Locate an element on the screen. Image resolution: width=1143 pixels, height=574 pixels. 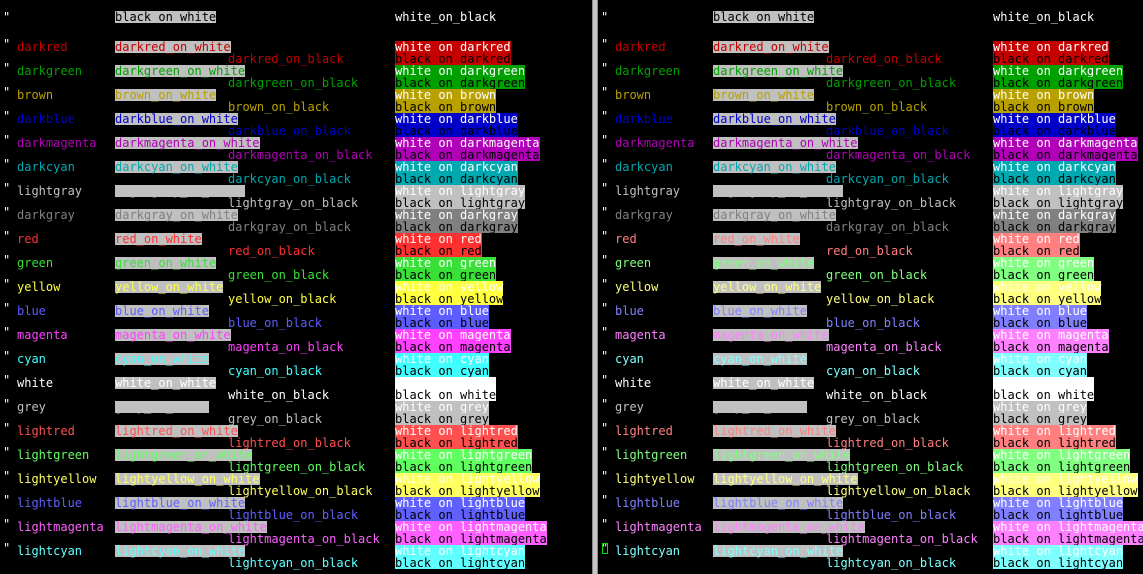
color-name-lightblue: lightblue is located at coordinates (648, 503).